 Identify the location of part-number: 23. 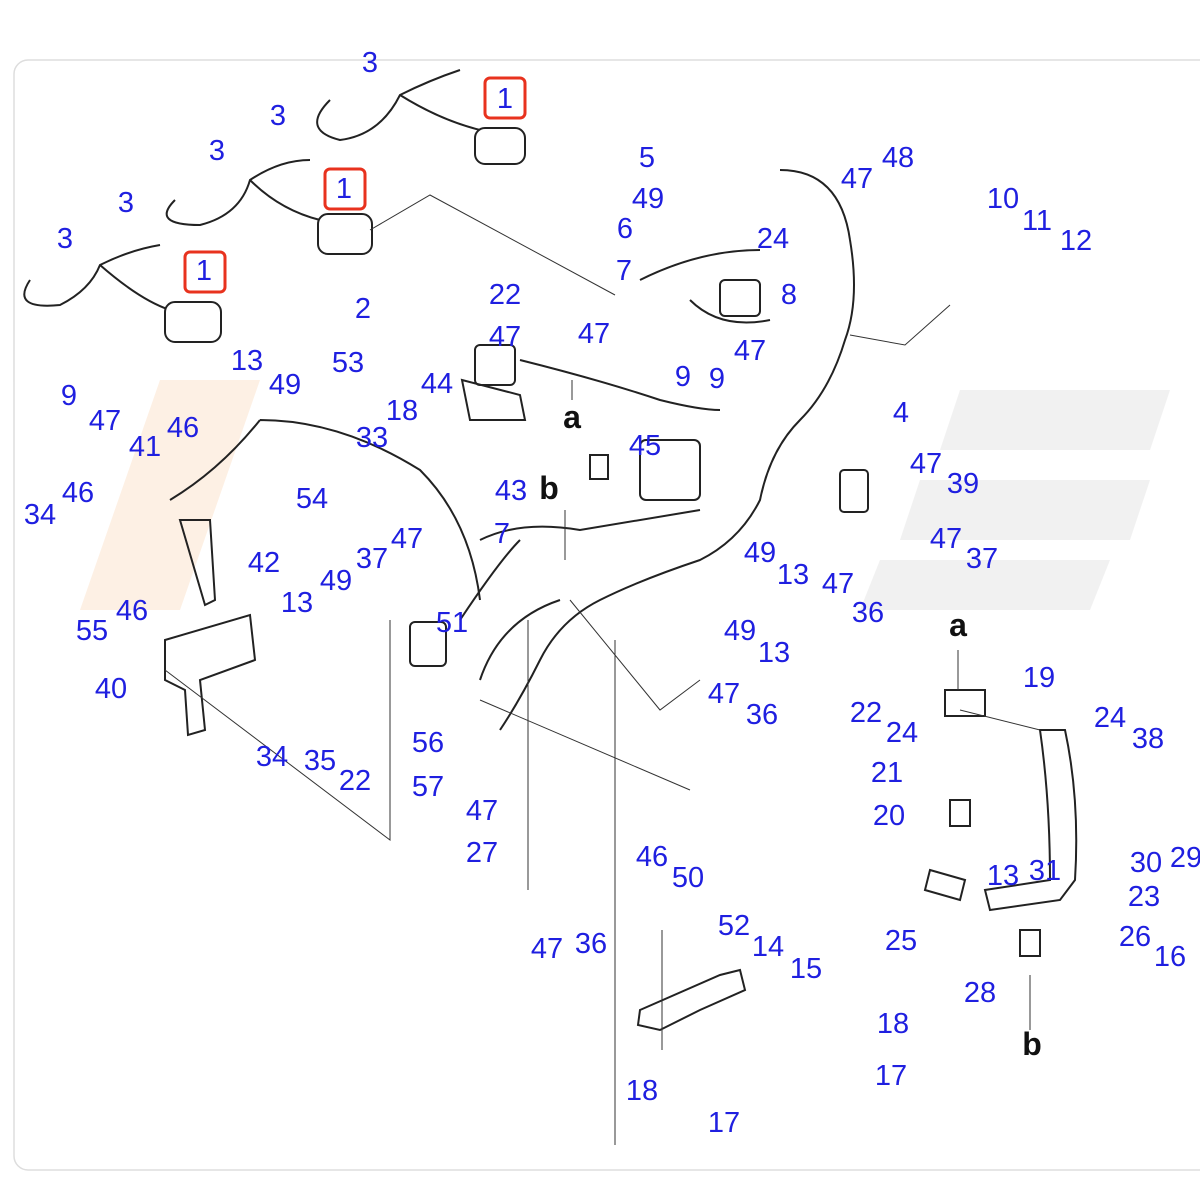
(1144, 897).